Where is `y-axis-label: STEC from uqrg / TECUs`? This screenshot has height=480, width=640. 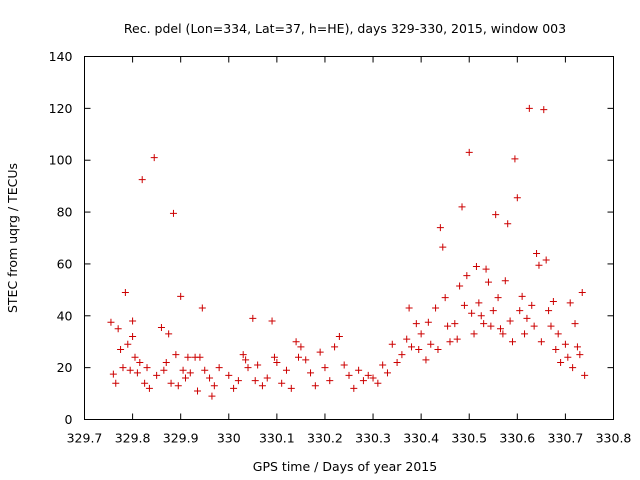 y-axis-label: STEC from uqrg / TECUs is located at coordinates (12, 238).